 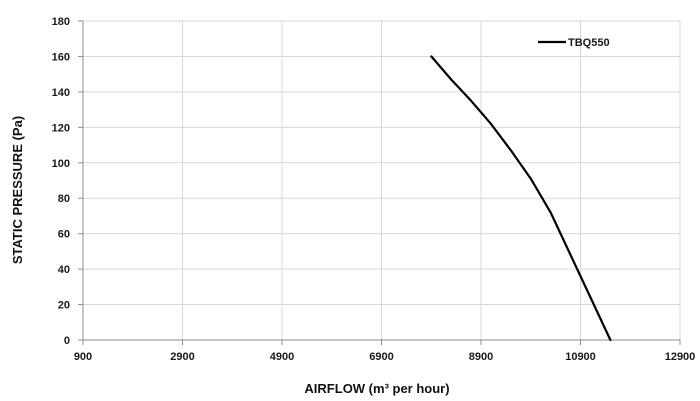 What do you see at coordinates (61, 22) in the screenshot?
I see `y-tick-label: 180` at bounding box center [61, 22].